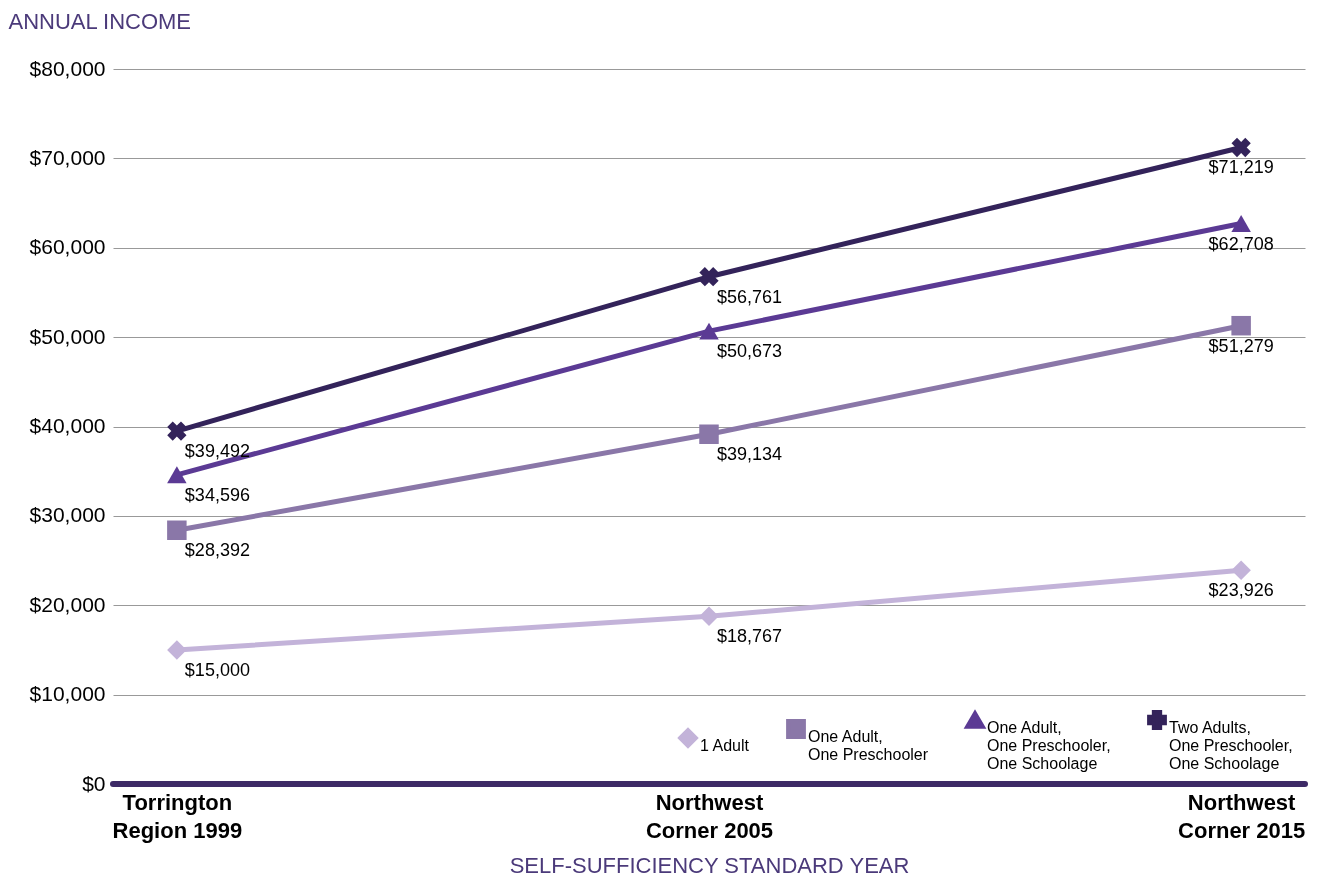 Image resolution: width=1326 pixels, height=884 pixels. What do you see at coordinates (67, 694) in the screenshot?
I see `y-tick-label: $10,000` at bounding box center [67, 694].